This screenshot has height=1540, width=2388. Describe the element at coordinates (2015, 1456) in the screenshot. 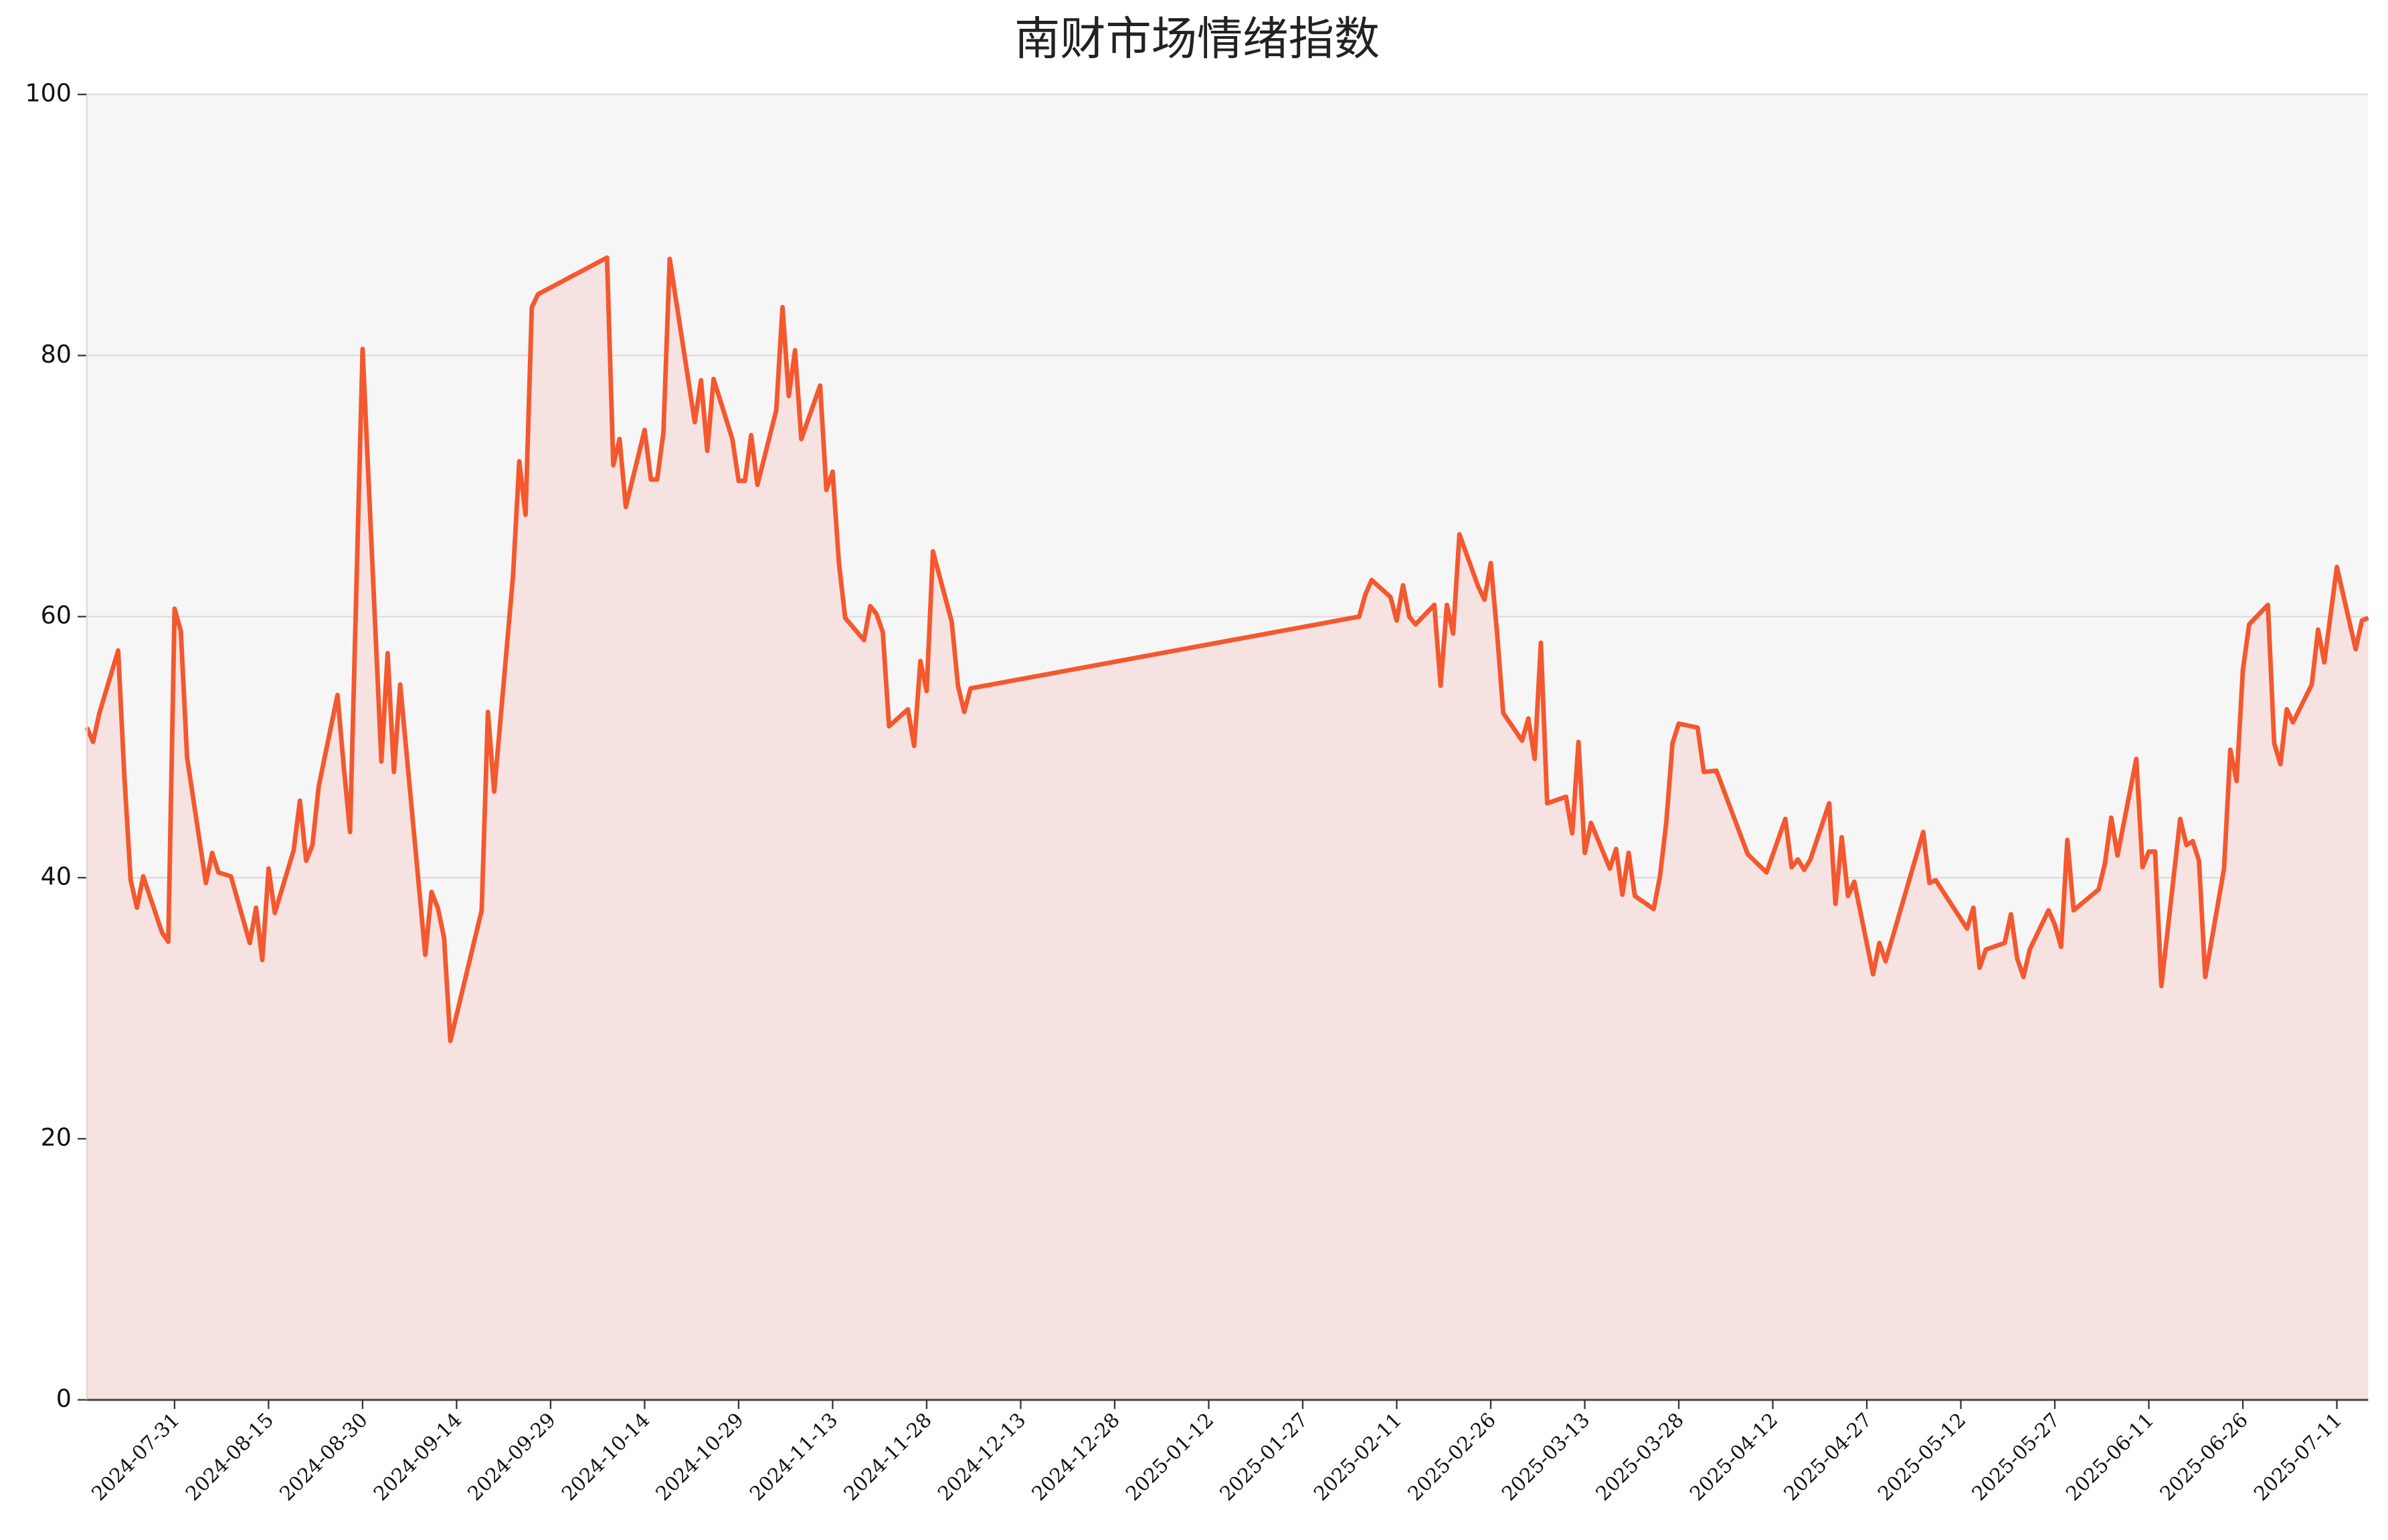

I see `x-tick-label: 2025-05-27` at that location.